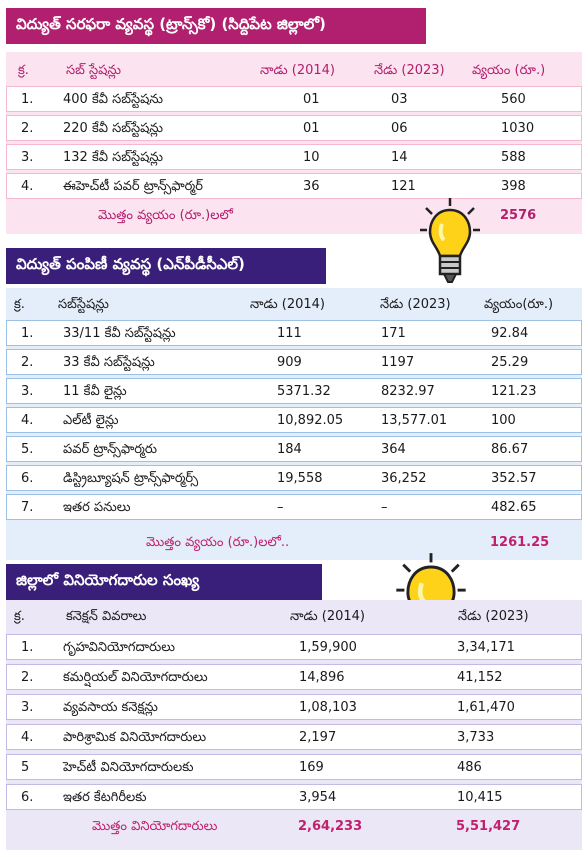  I want to click on cell-cost: 121.23, so click(514, 391).